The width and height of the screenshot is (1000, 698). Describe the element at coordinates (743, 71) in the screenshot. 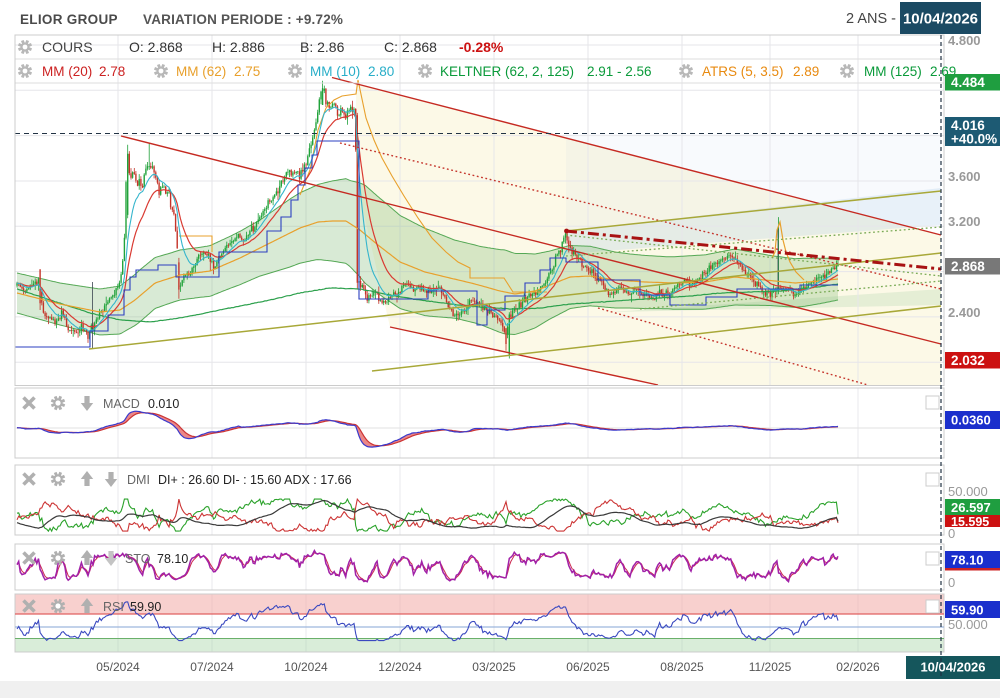

I see `svg-text: ATRS (5, 3.5)` at that location.